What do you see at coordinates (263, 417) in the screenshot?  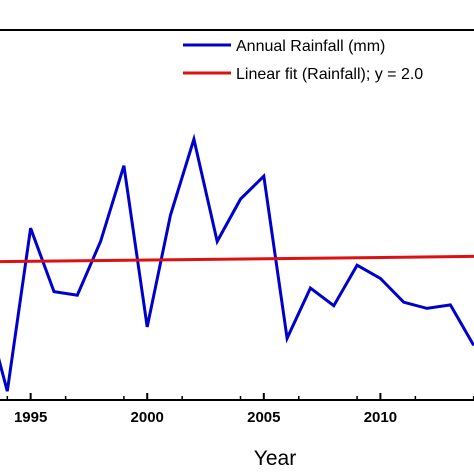 I see `x-tick-label-2005: 2005` at bounding box center [263, 417].